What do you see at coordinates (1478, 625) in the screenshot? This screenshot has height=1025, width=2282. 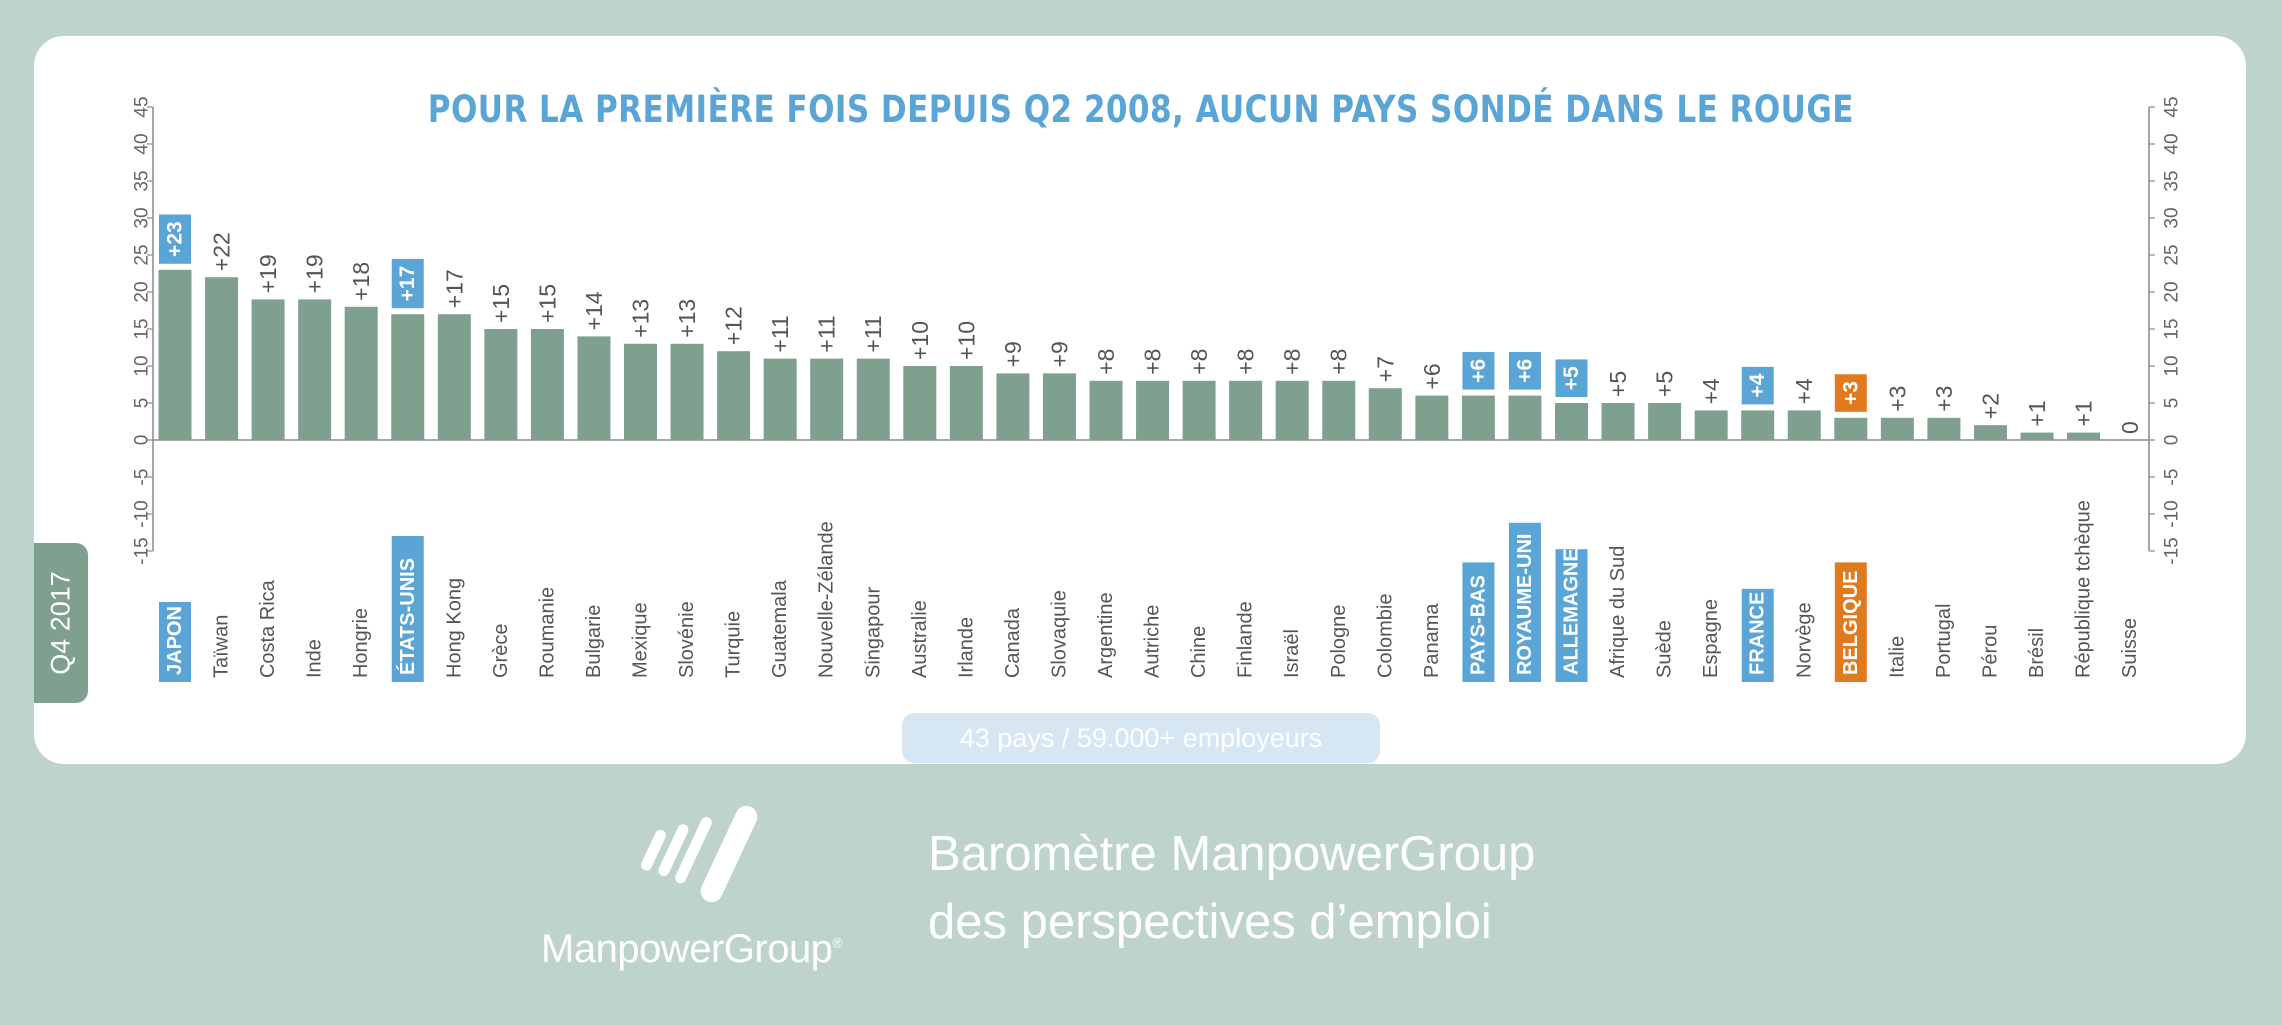 I see `category-label: PAYS-BAS` at bounding box center [1478, 625].